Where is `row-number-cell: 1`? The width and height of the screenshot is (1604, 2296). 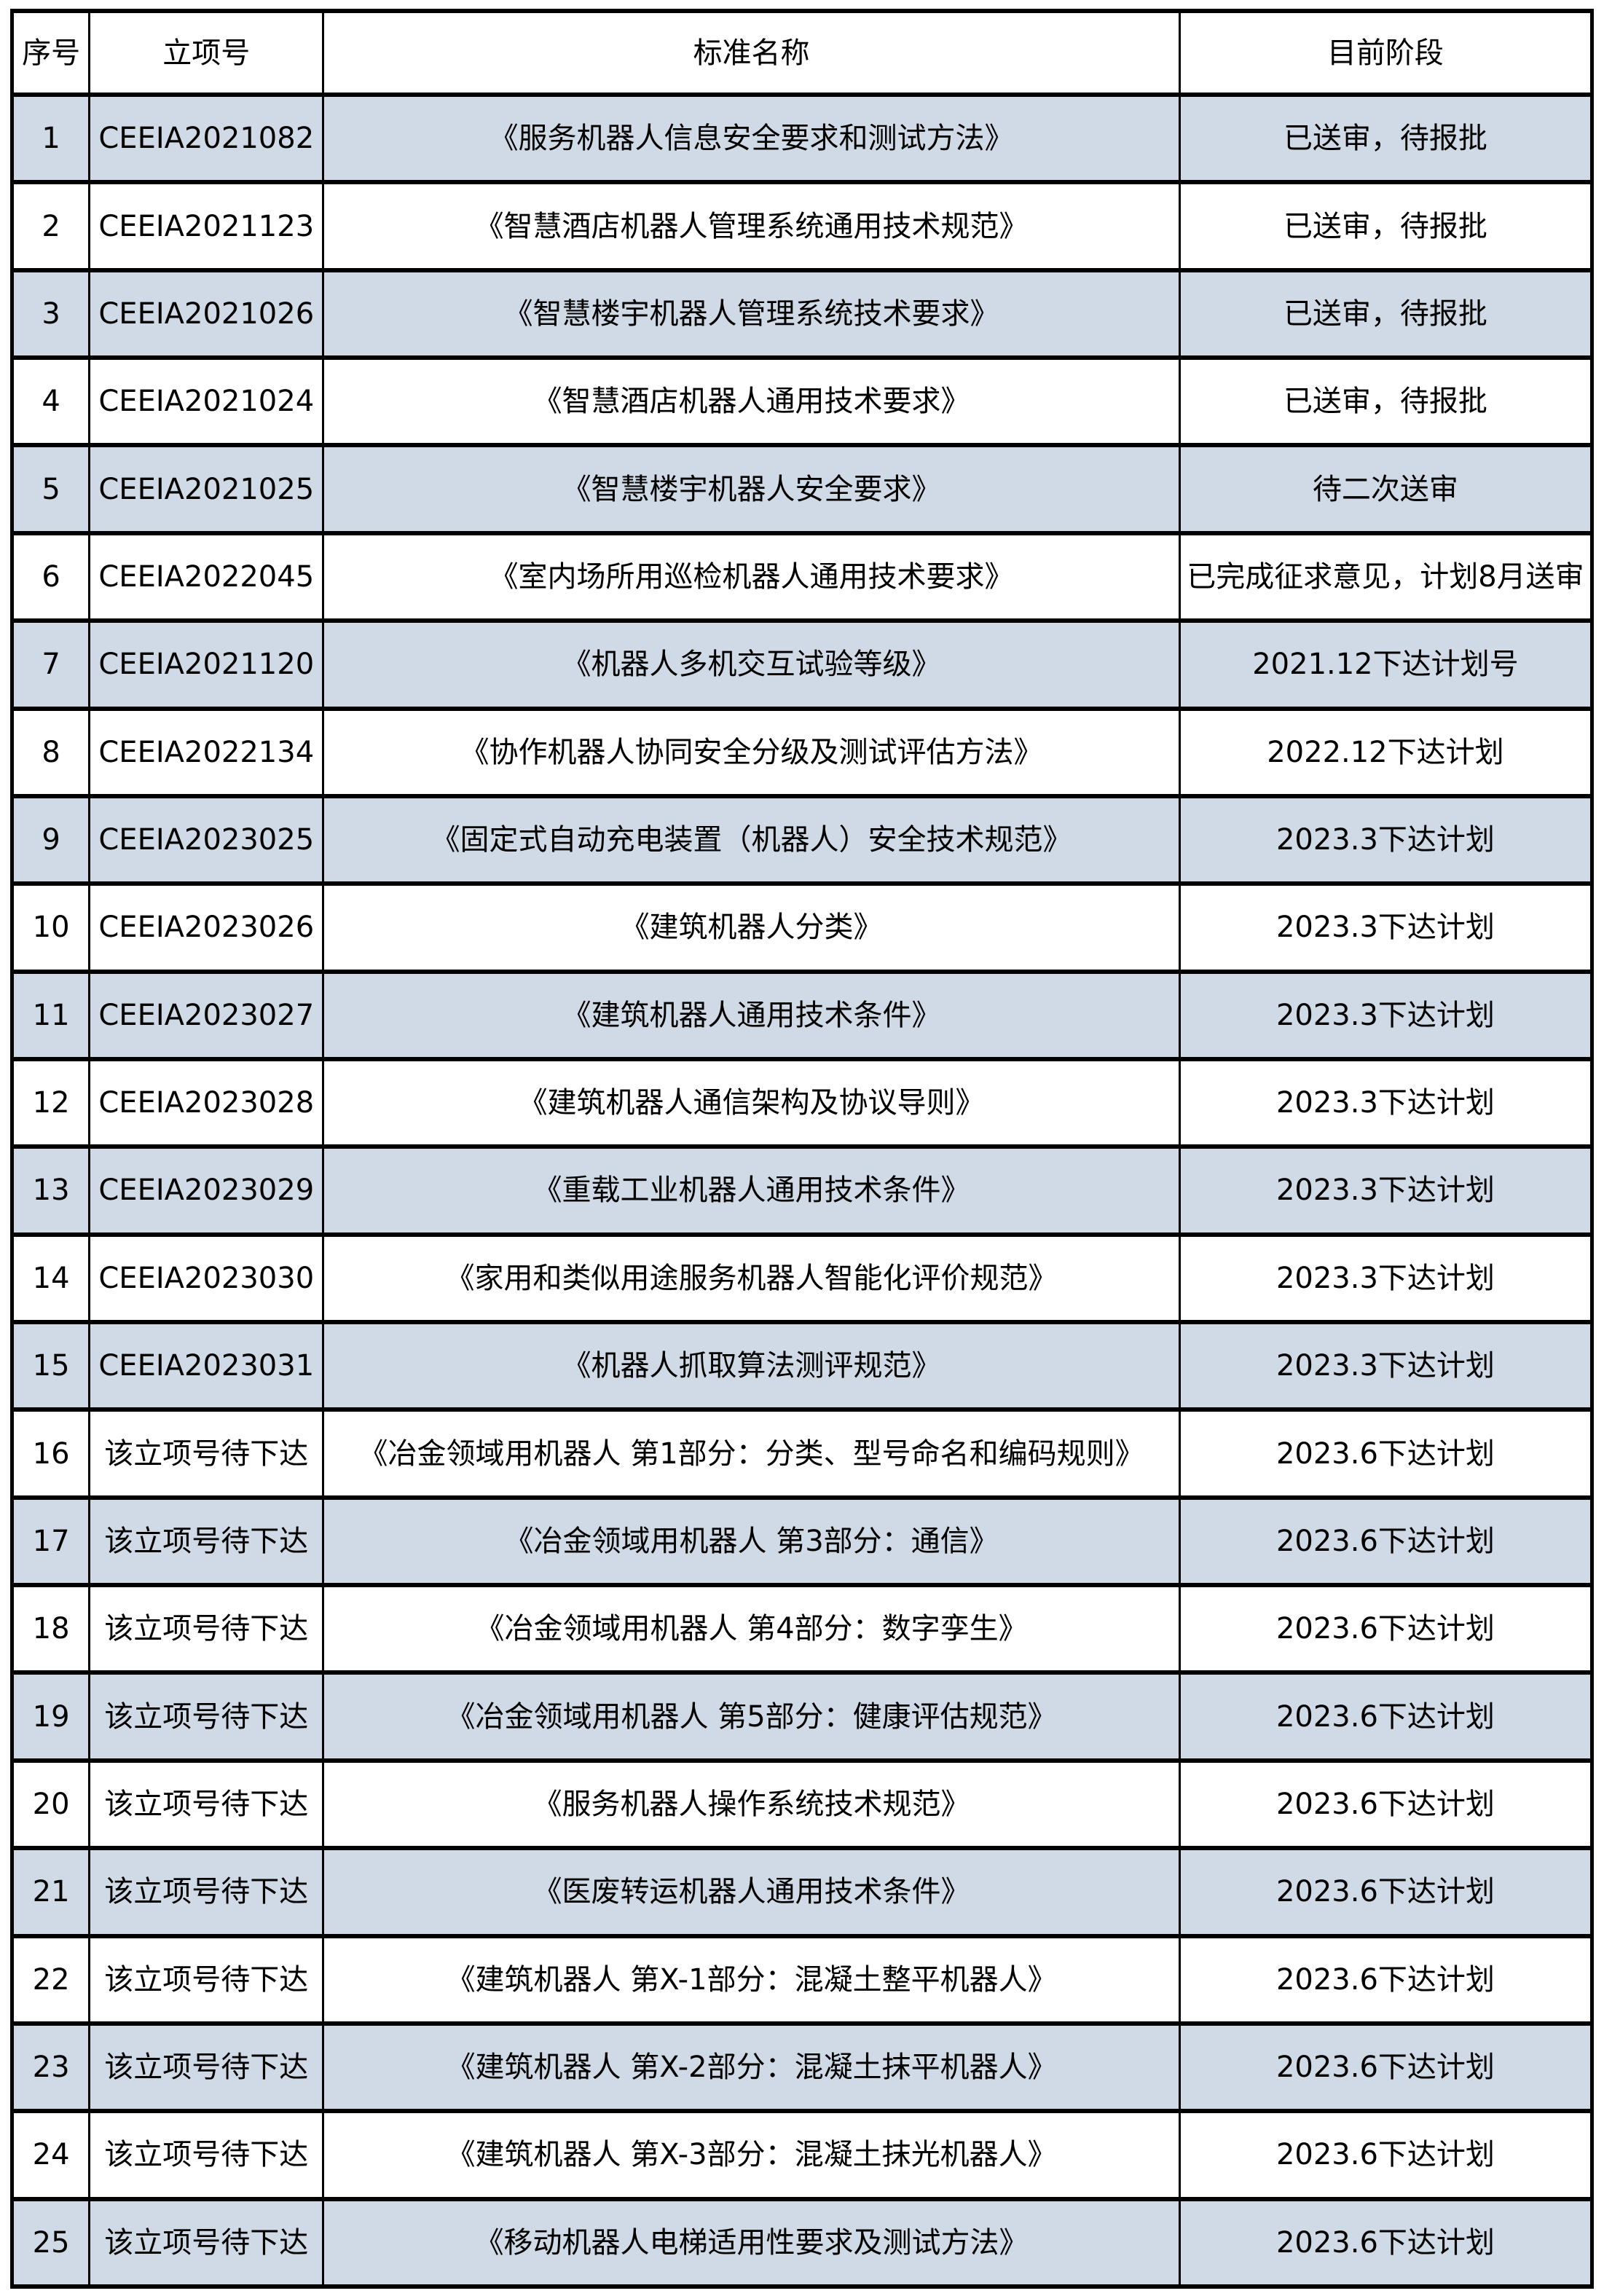
row-number-cell: 1 is located at coordinates (50, 138).